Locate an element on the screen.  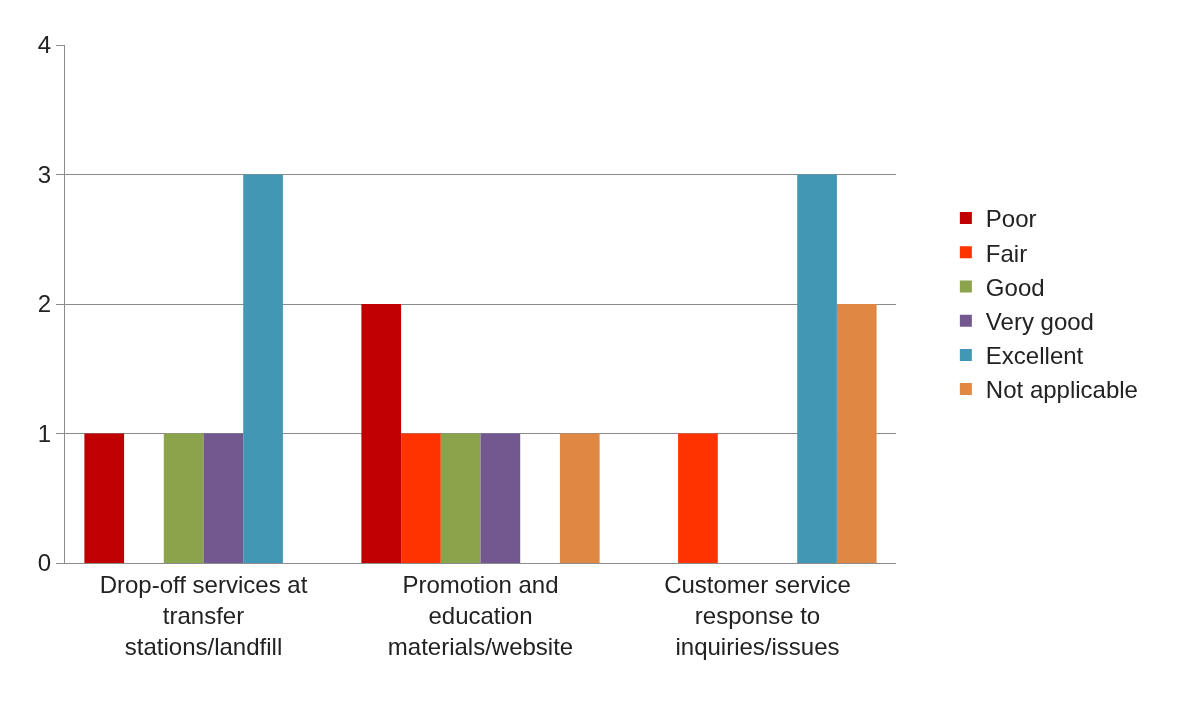
x-tick-label: Promotion and education materials/website is located at coordinates (480, 615).